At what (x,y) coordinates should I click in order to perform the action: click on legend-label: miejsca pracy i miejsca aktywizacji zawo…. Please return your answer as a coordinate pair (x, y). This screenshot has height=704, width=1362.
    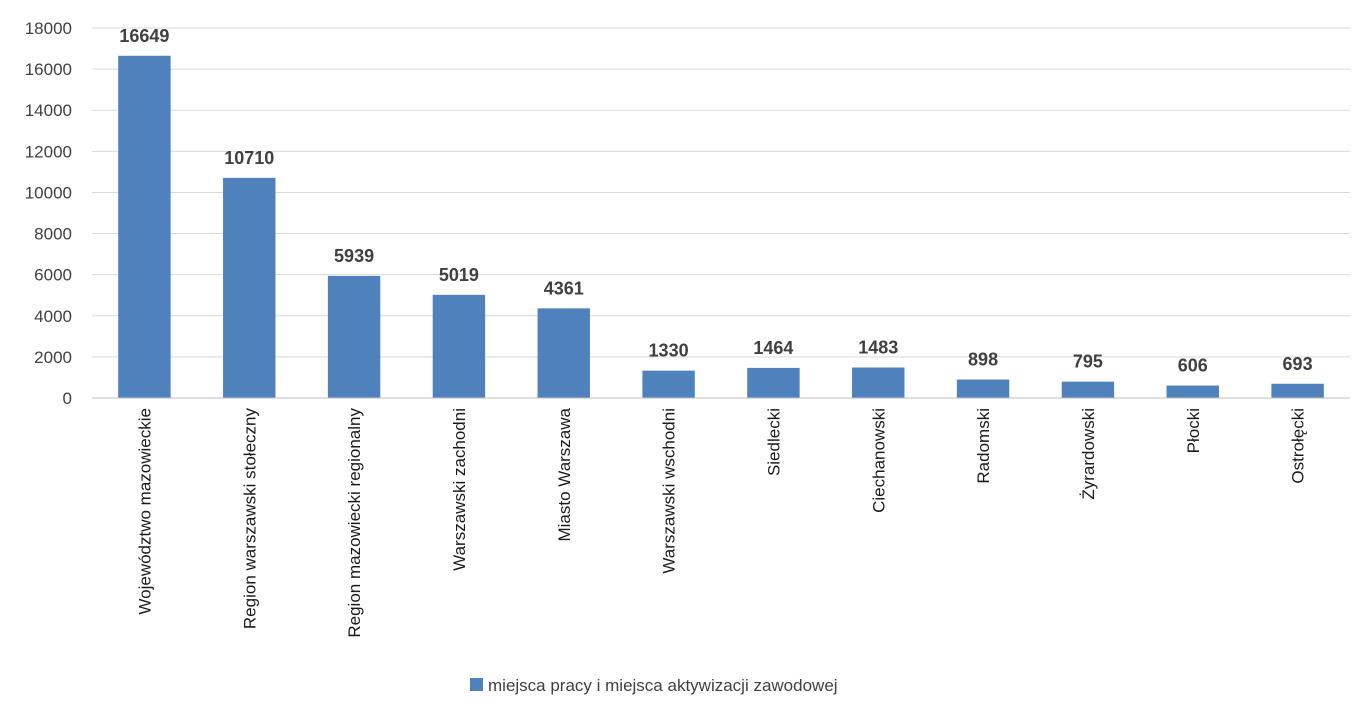
    Looking at the image, I should click on (663, 685).